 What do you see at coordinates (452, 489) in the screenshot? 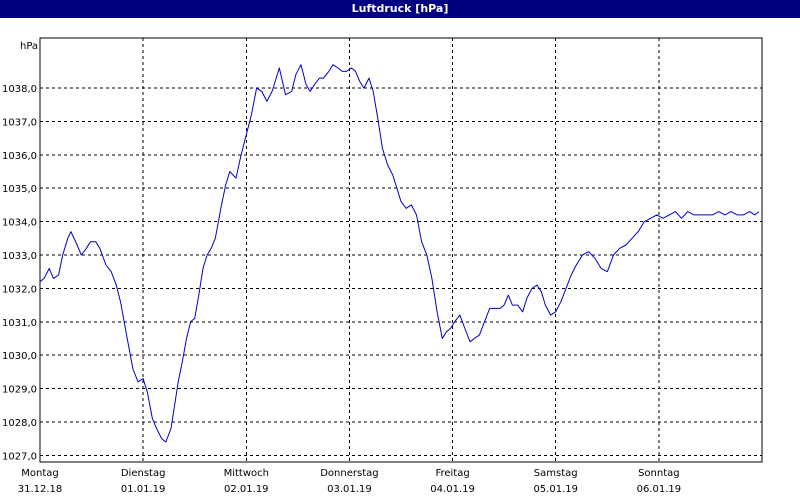
I see `x-tick-date: 04.01.19` at bounding box center [452, 489].